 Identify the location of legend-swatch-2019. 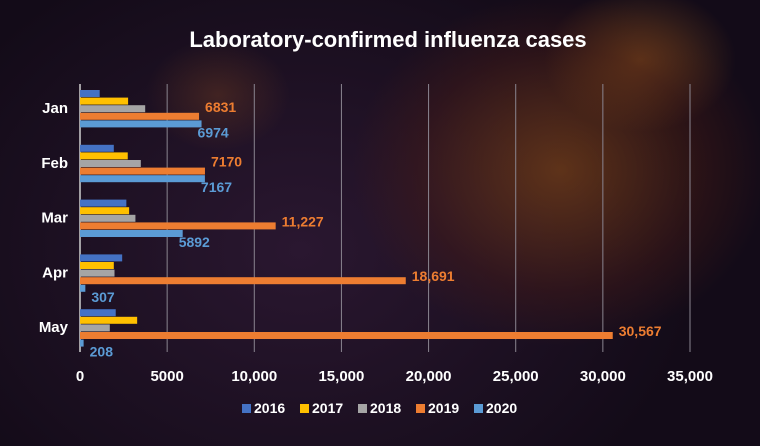
(420, 408).